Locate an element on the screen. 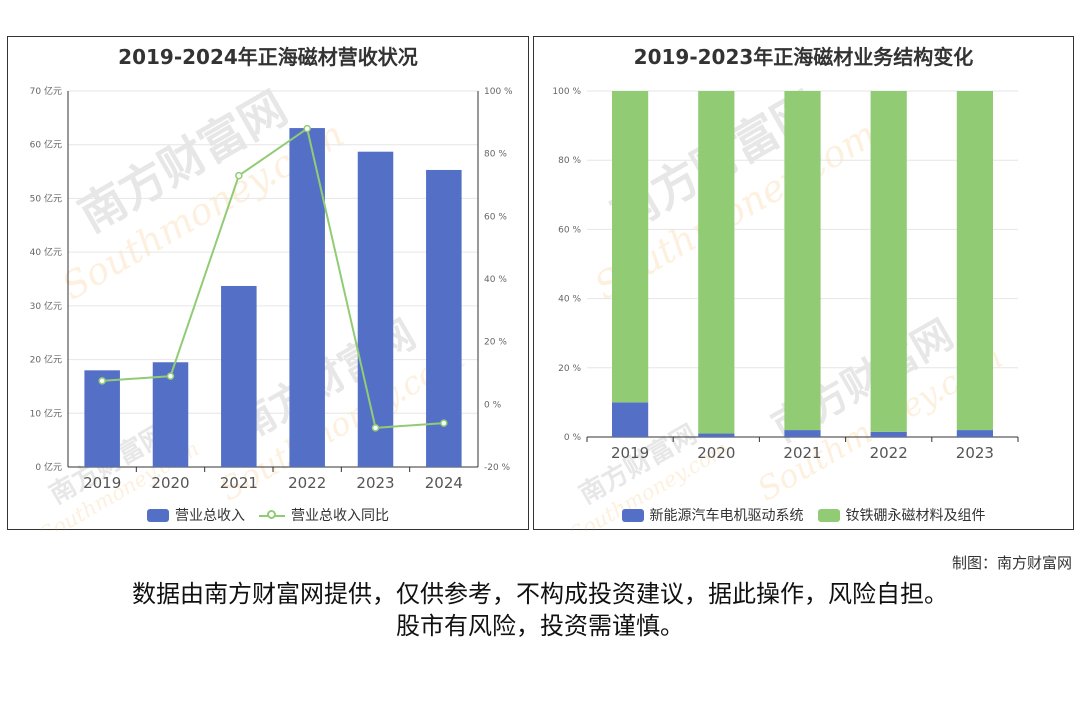 This screenshot has height=720, width=1080. line-yoy is located at coordinates (273, 277).